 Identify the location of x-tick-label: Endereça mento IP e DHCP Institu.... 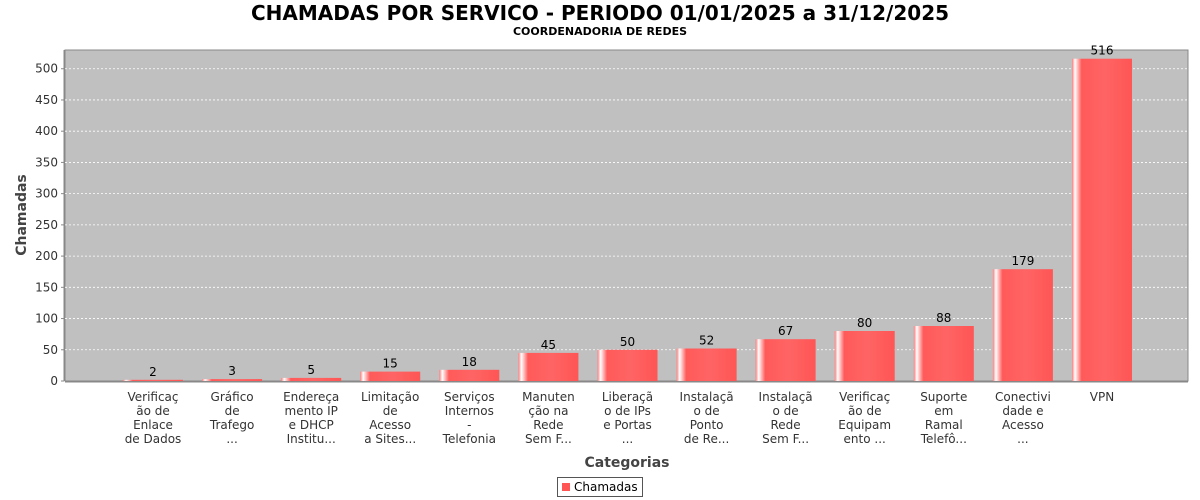
(311, 418).